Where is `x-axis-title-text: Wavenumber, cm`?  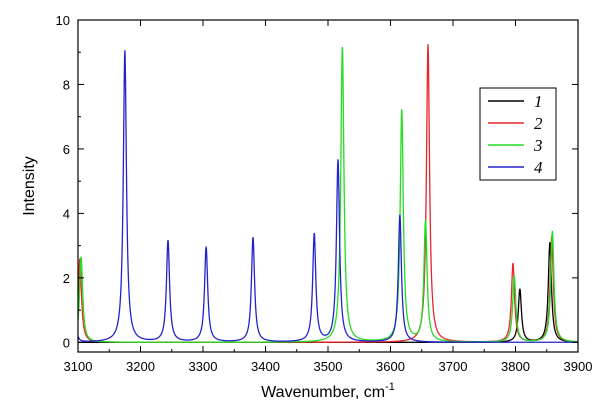
x-axis-title-text: Wavenumber, cm is located at coordinates (323, 392).